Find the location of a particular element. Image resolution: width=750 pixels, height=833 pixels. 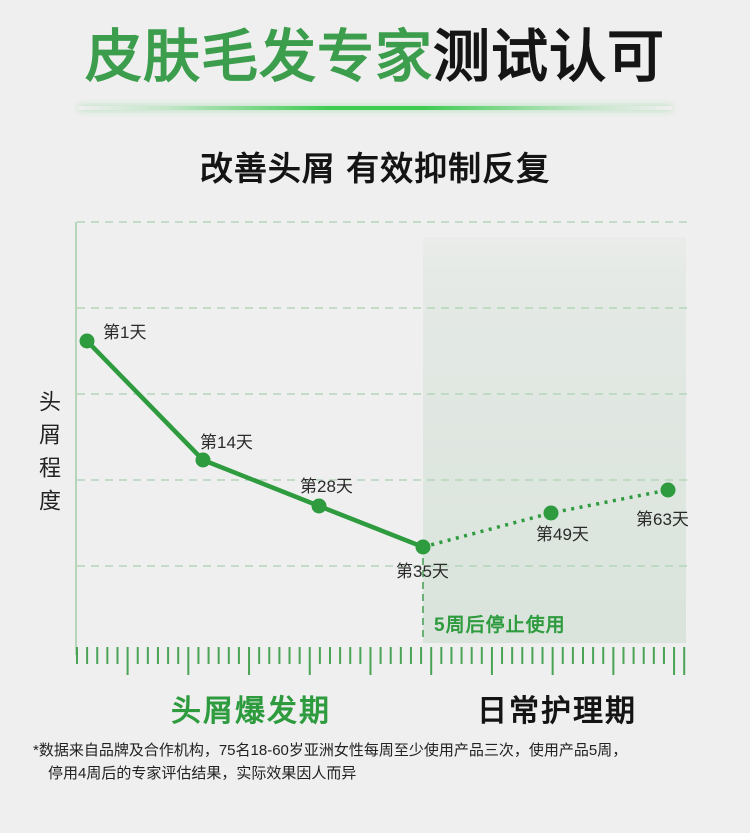

point-day-label: 第63天 is located at coordinates (662, 519).